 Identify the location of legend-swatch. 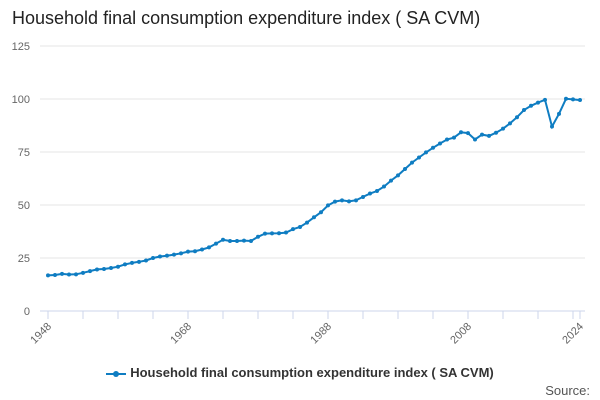
(116, 373).